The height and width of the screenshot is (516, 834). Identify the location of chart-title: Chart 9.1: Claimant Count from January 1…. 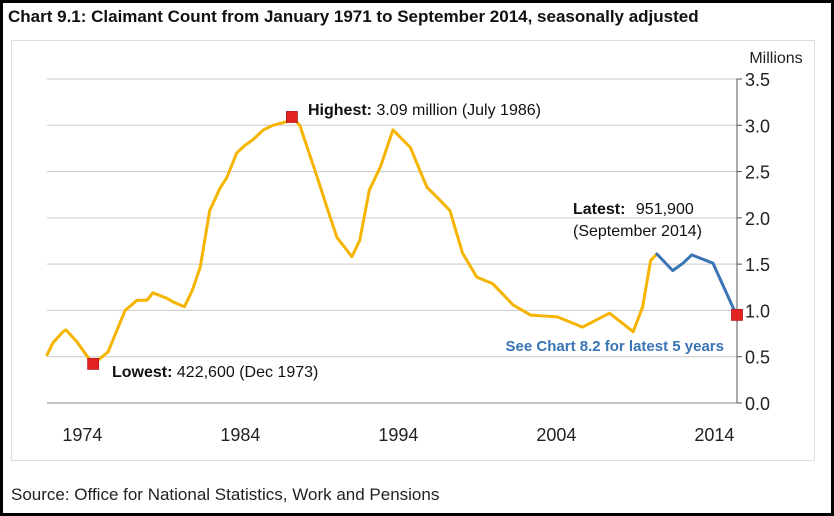
(353, 16).